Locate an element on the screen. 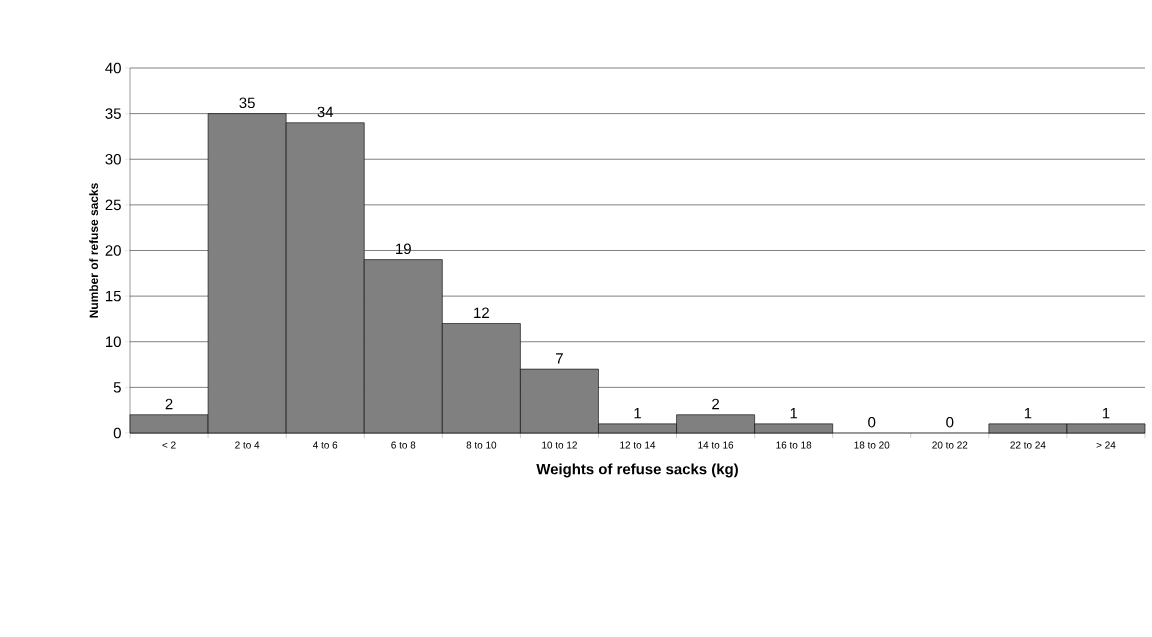 This screenshot has height=637, width=1152. x-tick-label: 14 to 16 is located at coordinates (716, 445).